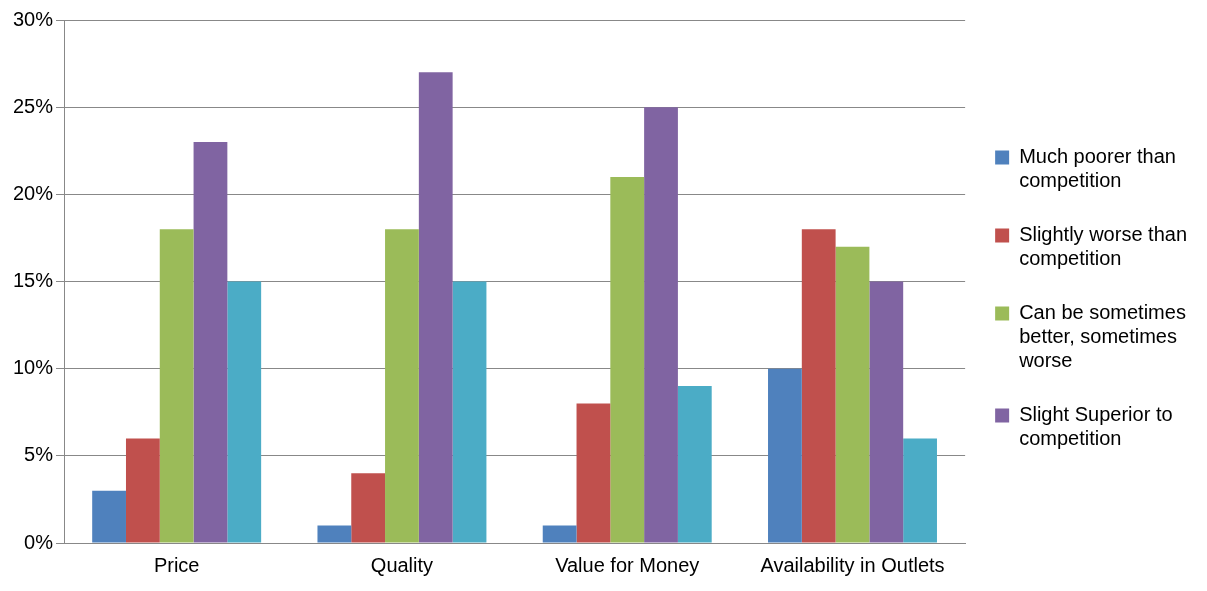  What do you see at coordinates (33, 280) in the screenshot?
I see `y-tick-label: 15%` at bounding box center [33, 280].